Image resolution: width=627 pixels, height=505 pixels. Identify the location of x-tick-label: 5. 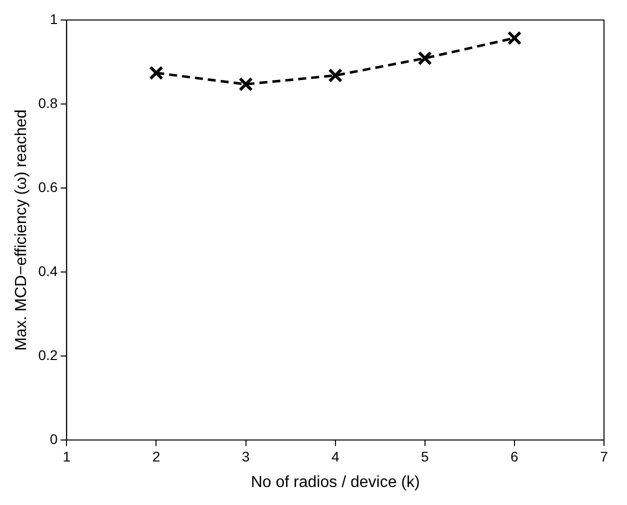
(424, 456).